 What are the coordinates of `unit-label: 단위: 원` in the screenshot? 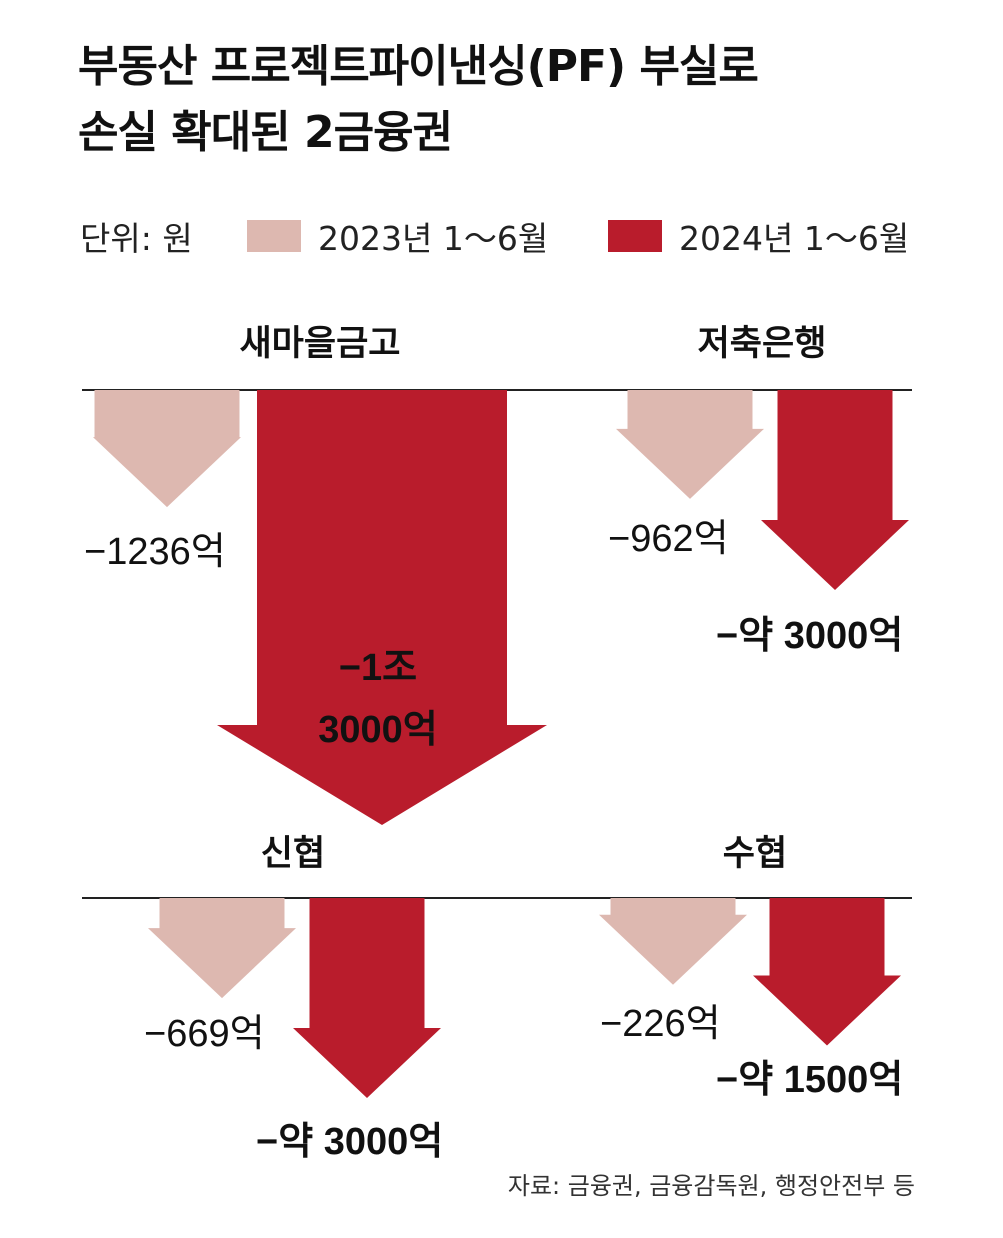 It's located at (136, 238).